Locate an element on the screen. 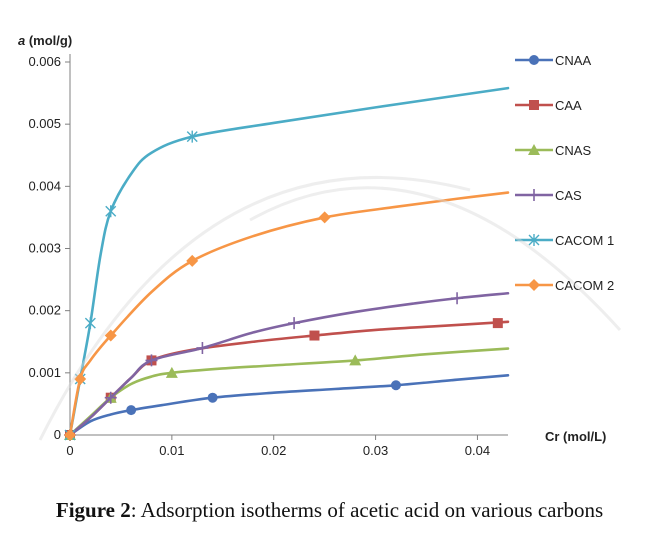  x-tick-label: 0.03 is located at coordinates (375, 450).